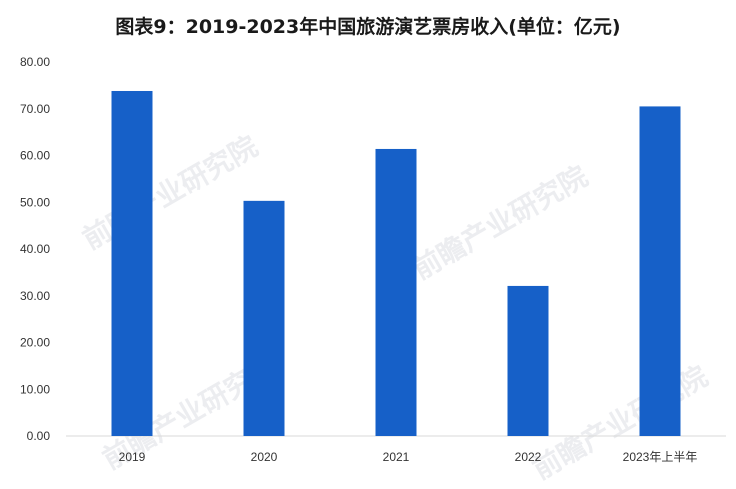  Describe the element at coordinates (132, 457) in the screenshot. I see `x-tick-label: 2019` at that location.